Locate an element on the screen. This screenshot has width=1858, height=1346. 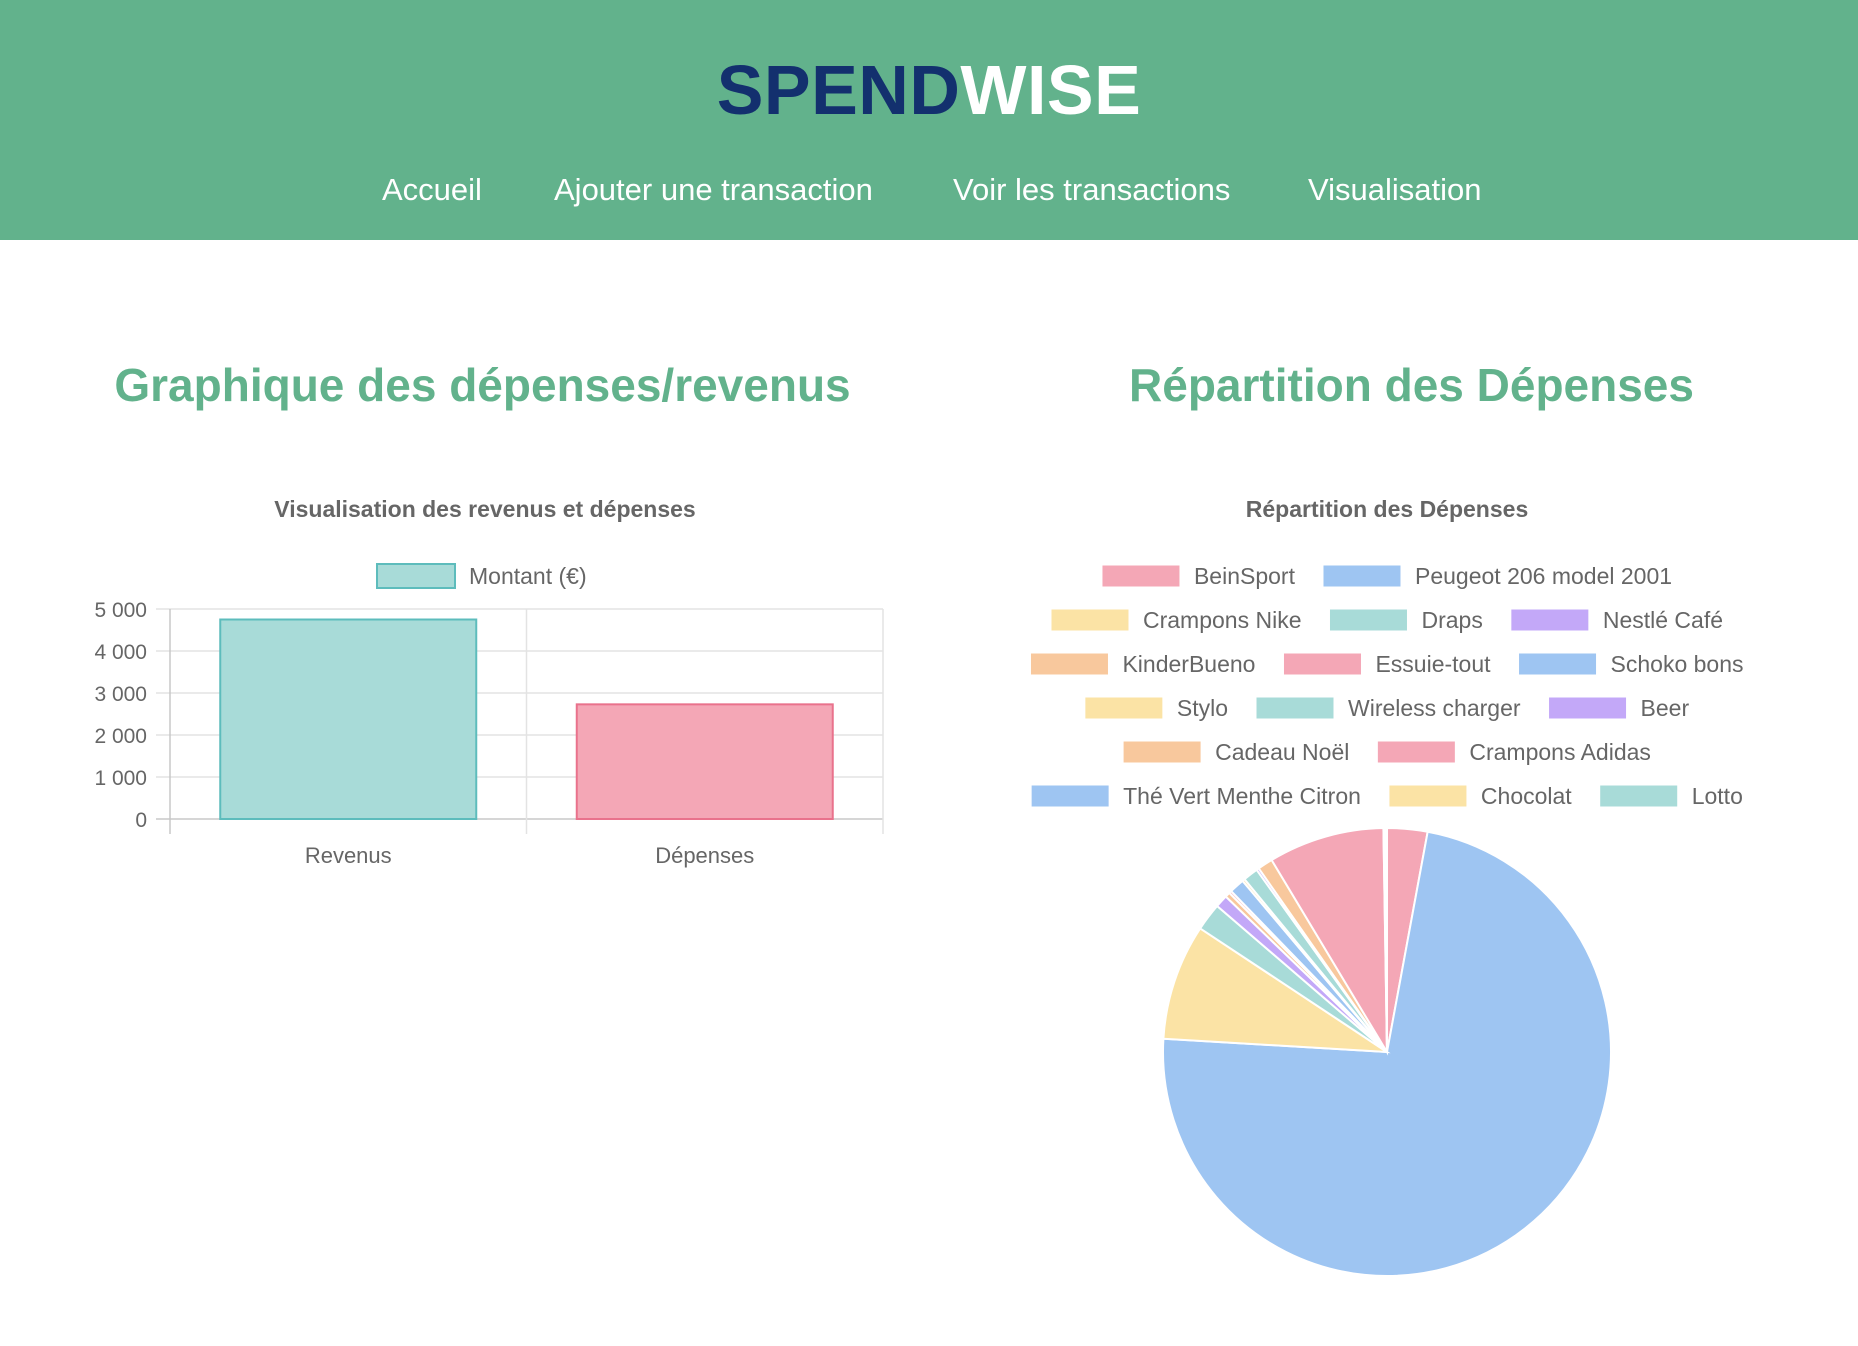
legend-label-14: Chocolat is located at coordinates (1526, 796).